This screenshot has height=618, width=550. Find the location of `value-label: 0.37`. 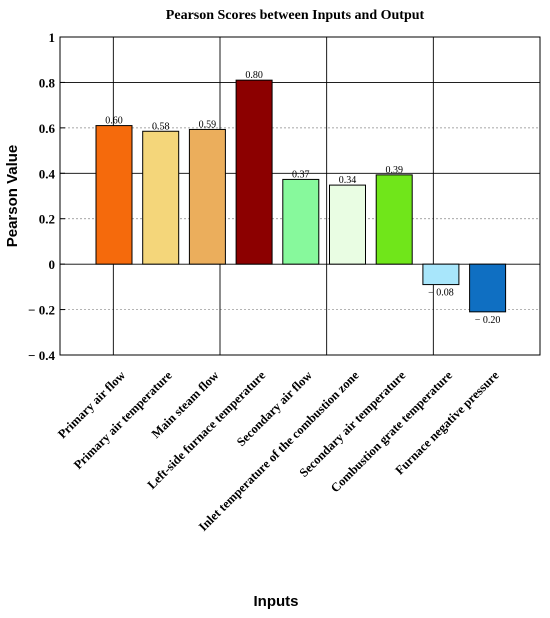

value-label: 0.37 is located at coordinates (301, 174).